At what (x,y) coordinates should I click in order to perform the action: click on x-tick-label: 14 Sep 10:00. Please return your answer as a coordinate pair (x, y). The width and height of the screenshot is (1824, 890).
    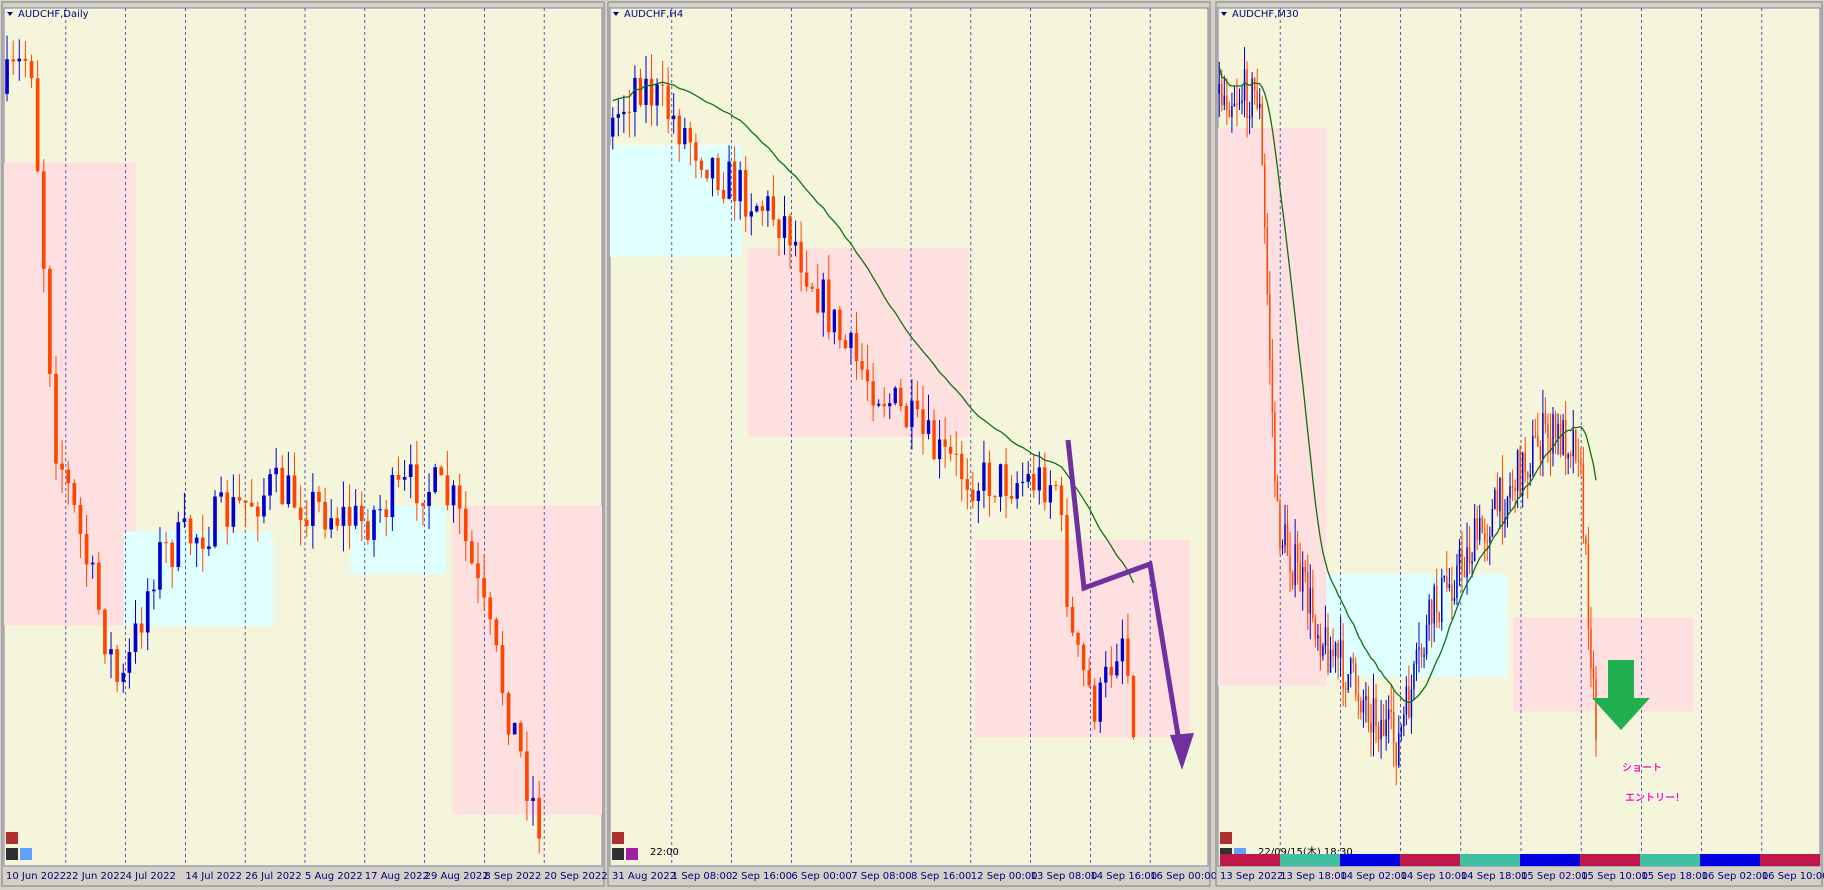
    Looking at the image, I should click on (1434, 876).